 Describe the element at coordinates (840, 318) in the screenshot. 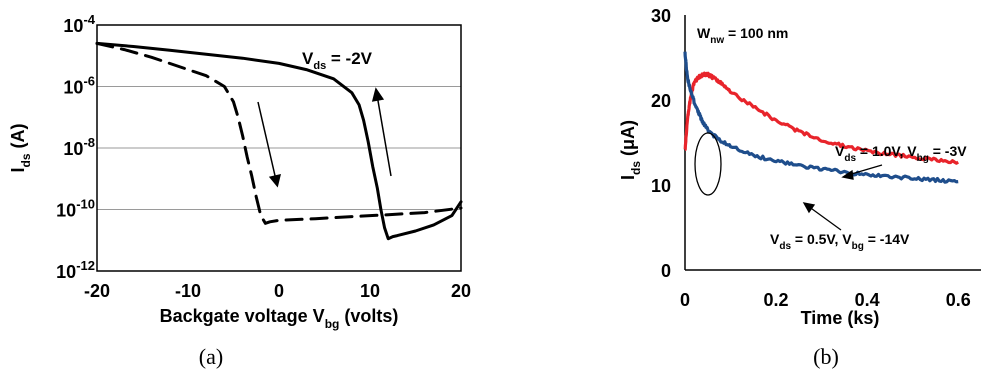

I see `x-axis-label-b: Time (ks)` at that location.